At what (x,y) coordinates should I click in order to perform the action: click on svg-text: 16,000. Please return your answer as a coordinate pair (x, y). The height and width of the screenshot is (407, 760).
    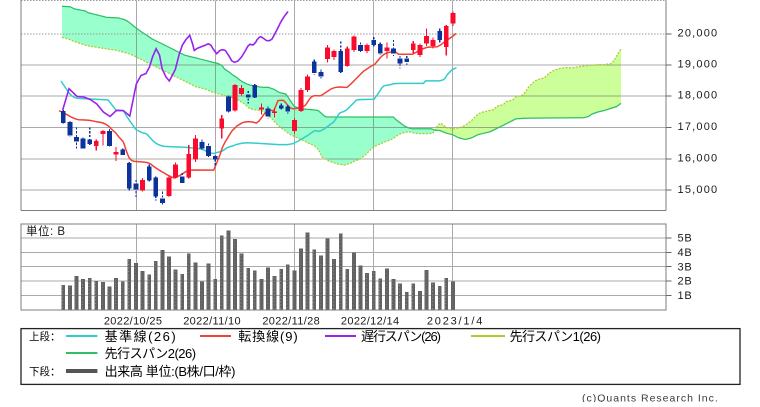
    Looking at the image, I should click on (698, 158).